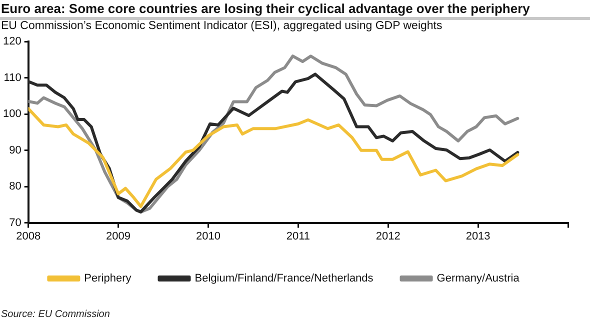  Describe the element at coordinates (478, 236) in the screenshot. I see `x-tick-label: 2013` at that location.